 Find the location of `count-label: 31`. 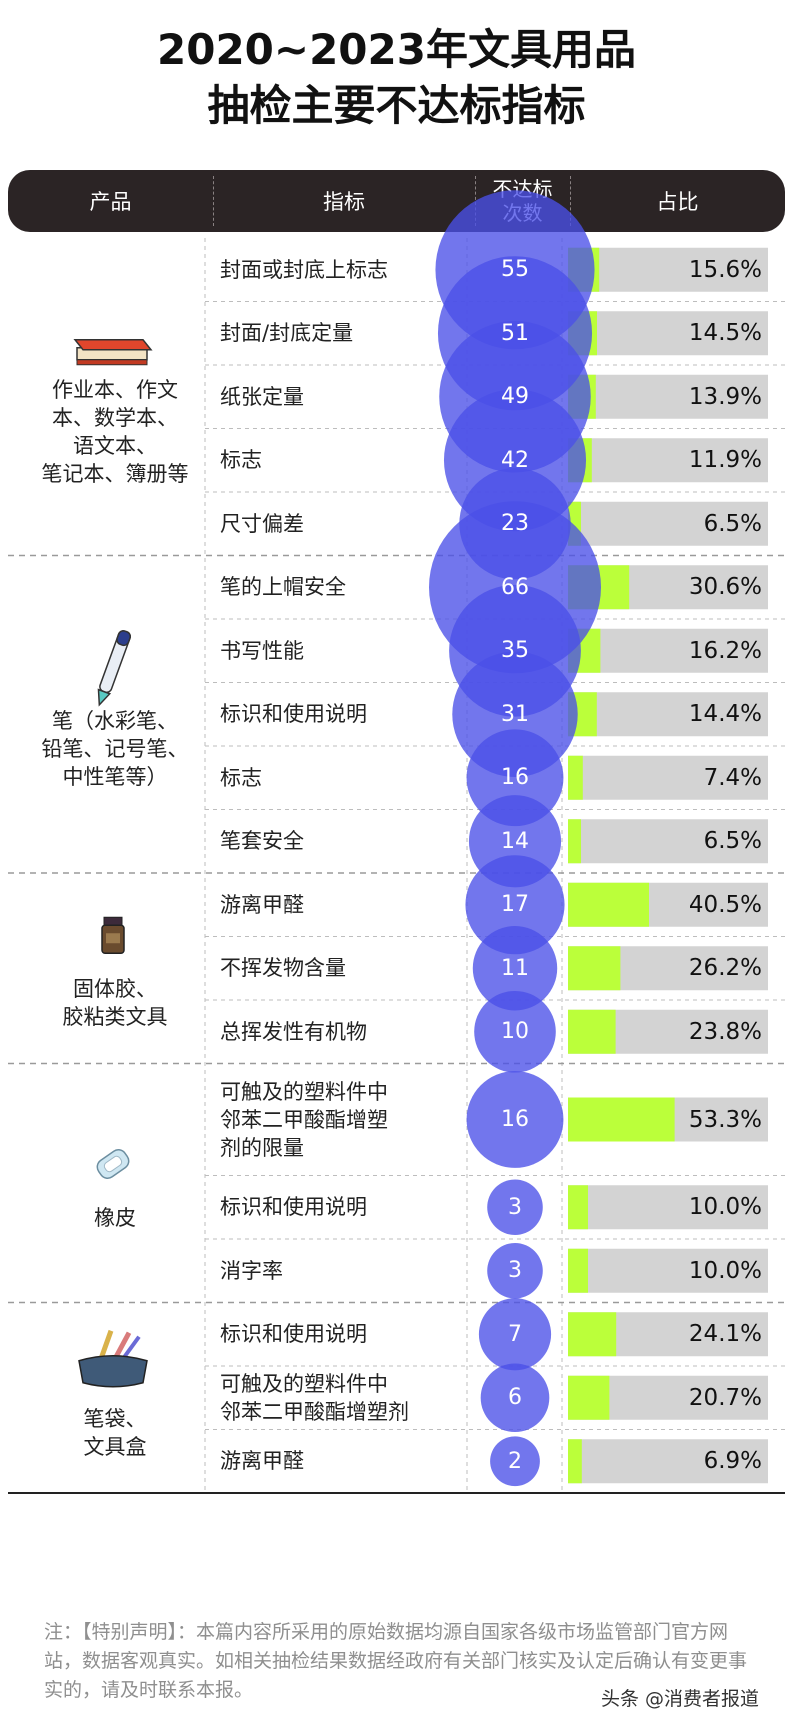

count-label: 31 is located at coordinates (515, 714).